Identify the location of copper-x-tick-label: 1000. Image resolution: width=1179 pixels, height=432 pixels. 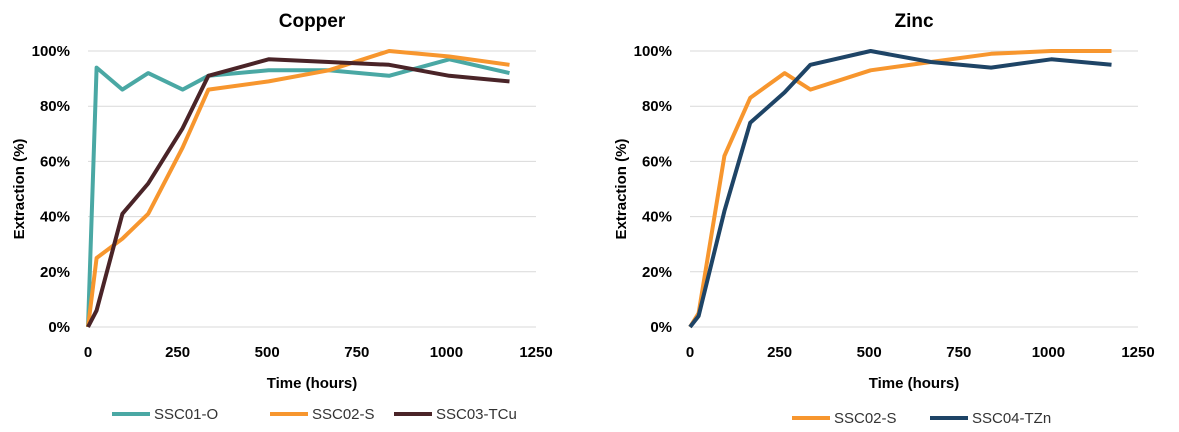
(446, 352).